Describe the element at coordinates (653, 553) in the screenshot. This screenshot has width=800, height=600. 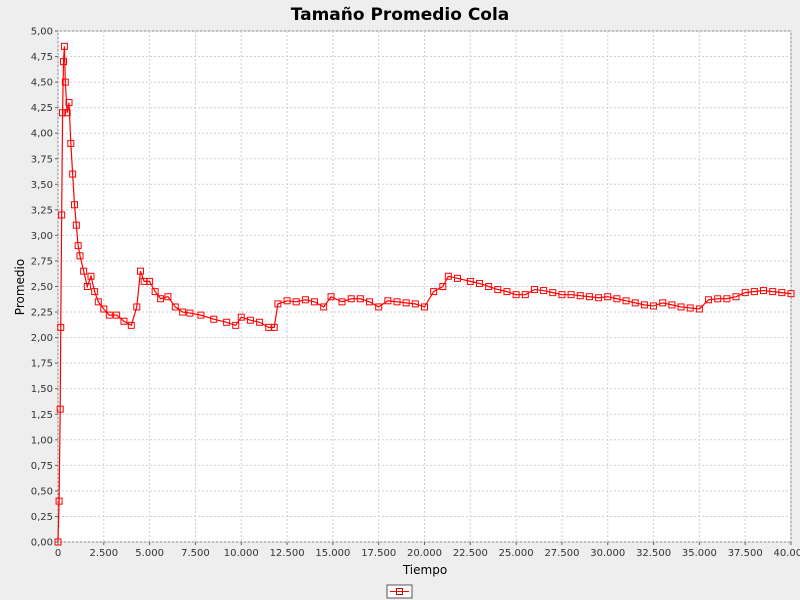
I see `x-tick-label: 32.500` at that location.